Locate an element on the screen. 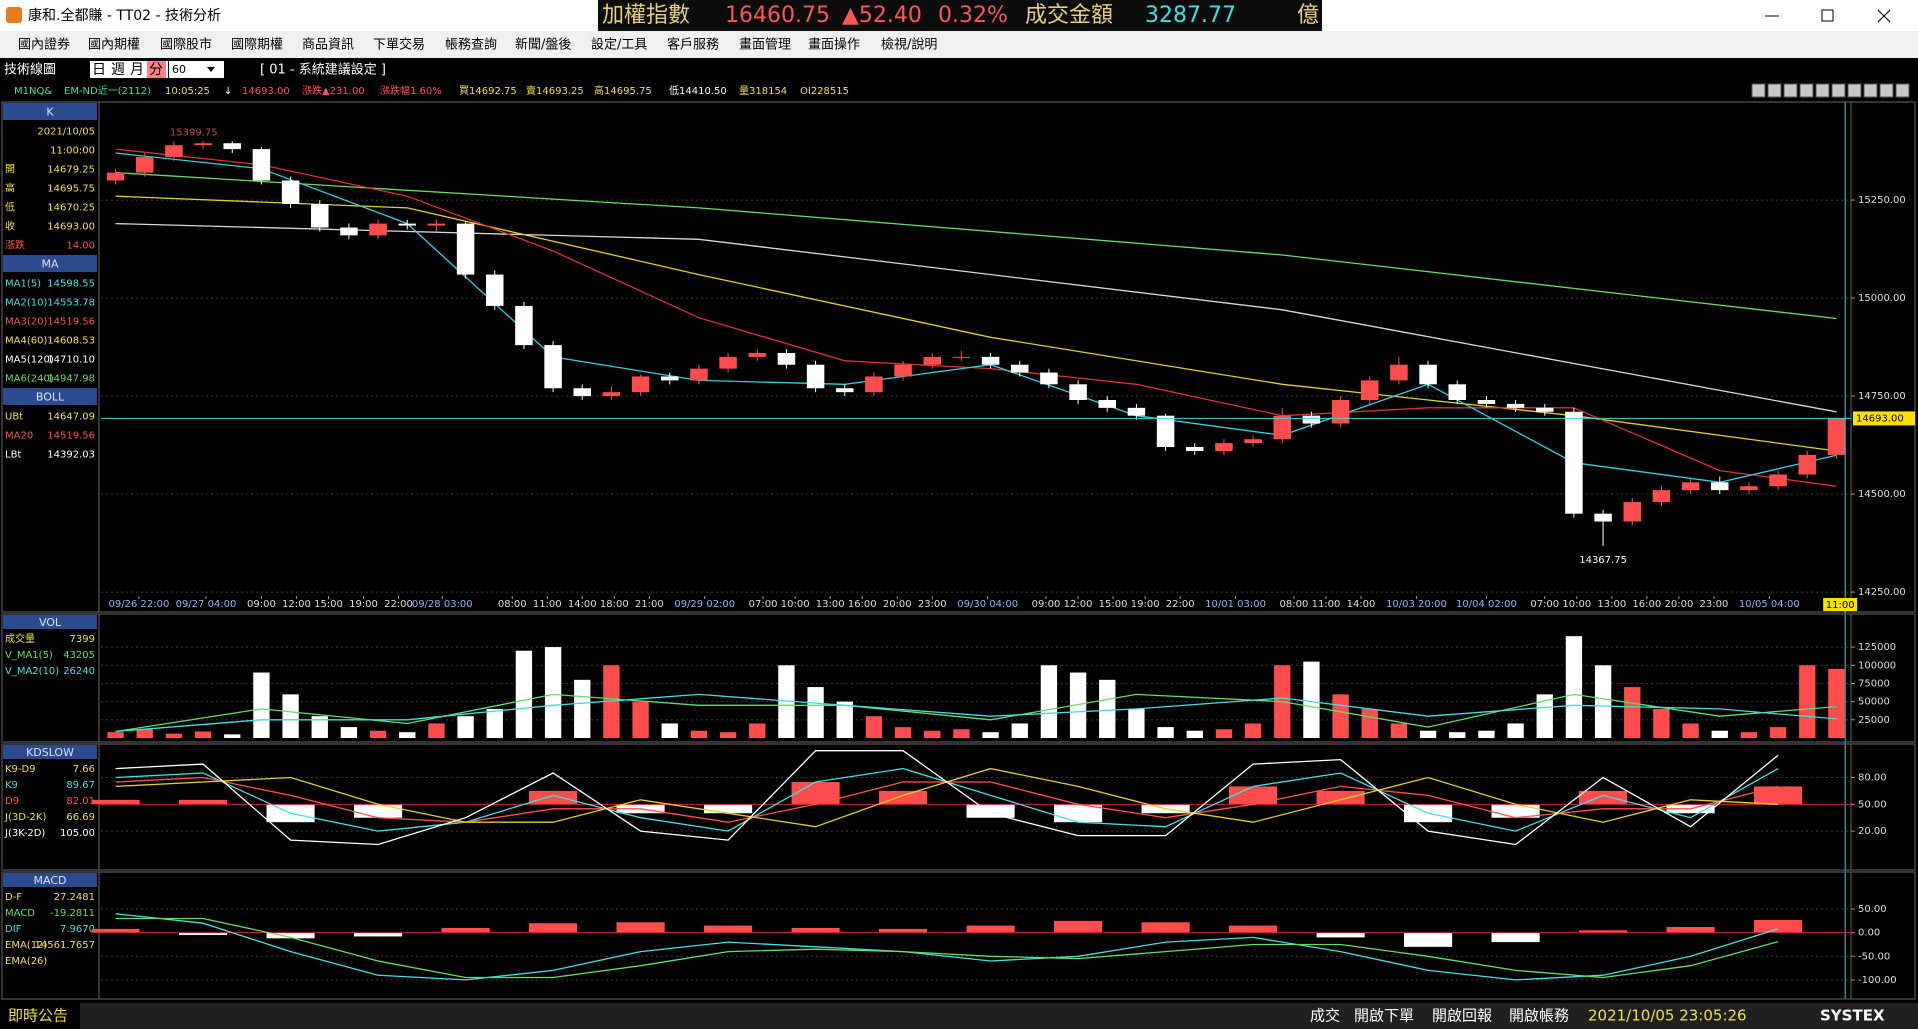 This screenshot has width=1918, height=1029. restore-button is located at coordinates (1827, 15).